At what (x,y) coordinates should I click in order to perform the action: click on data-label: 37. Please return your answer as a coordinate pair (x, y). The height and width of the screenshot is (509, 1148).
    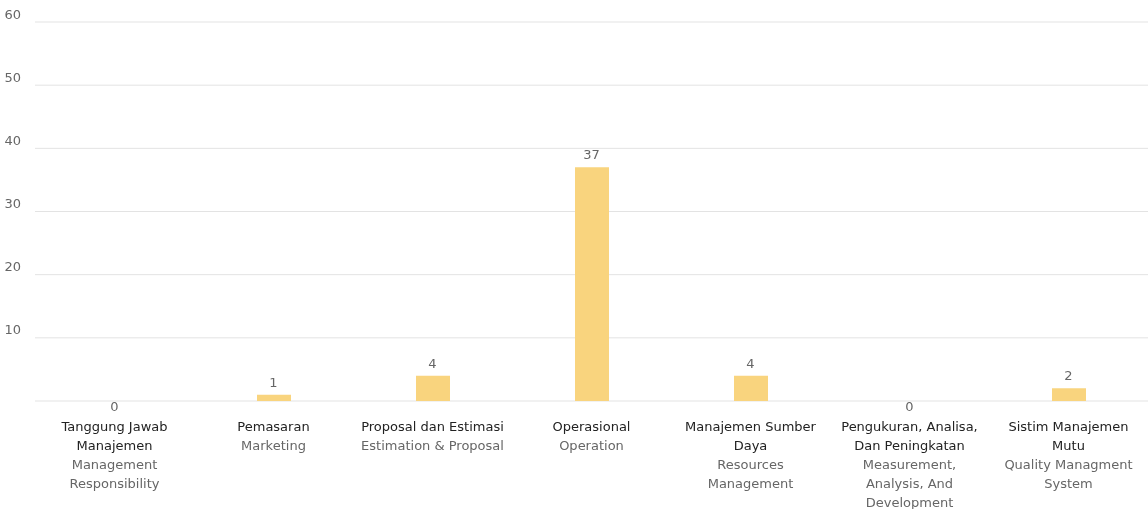
    Looking at the image, I should click on (591, 155).